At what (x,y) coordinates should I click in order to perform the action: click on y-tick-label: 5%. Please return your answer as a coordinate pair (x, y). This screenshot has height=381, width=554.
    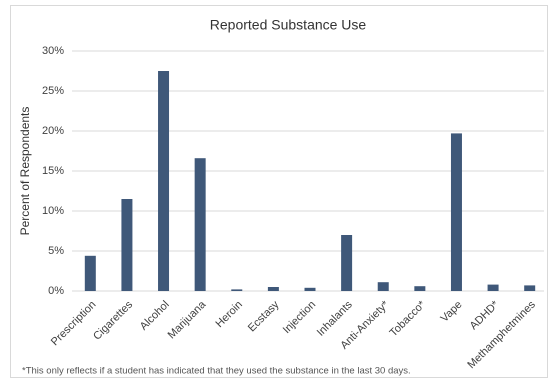
    Looking at the image, I should click on (56, 251).